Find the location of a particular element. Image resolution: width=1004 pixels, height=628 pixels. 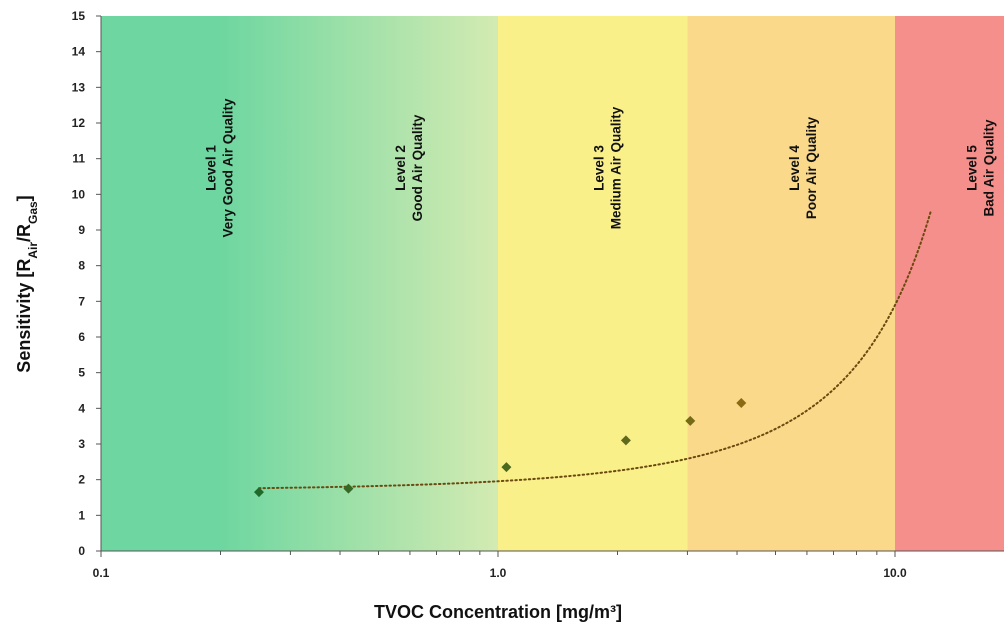

data-points is located at coordinates (500, 447).